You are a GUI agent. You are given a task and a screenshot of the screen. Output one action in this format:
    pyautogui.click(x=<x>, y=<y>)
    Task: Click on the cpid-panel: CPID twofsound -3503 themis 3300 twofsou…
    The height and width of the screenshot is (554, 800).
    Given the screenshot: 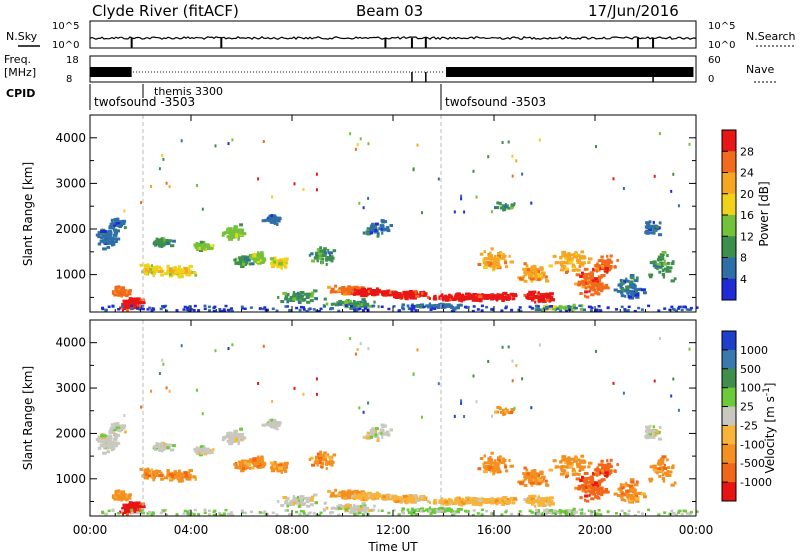 What is the action you would take?
    pyautogui.click(x=276, y=97)
    